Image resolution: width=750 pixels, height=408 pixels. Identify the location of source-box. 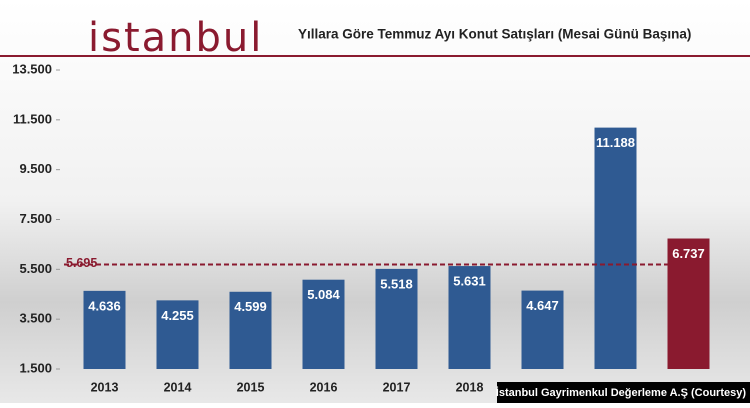
(623, 392).